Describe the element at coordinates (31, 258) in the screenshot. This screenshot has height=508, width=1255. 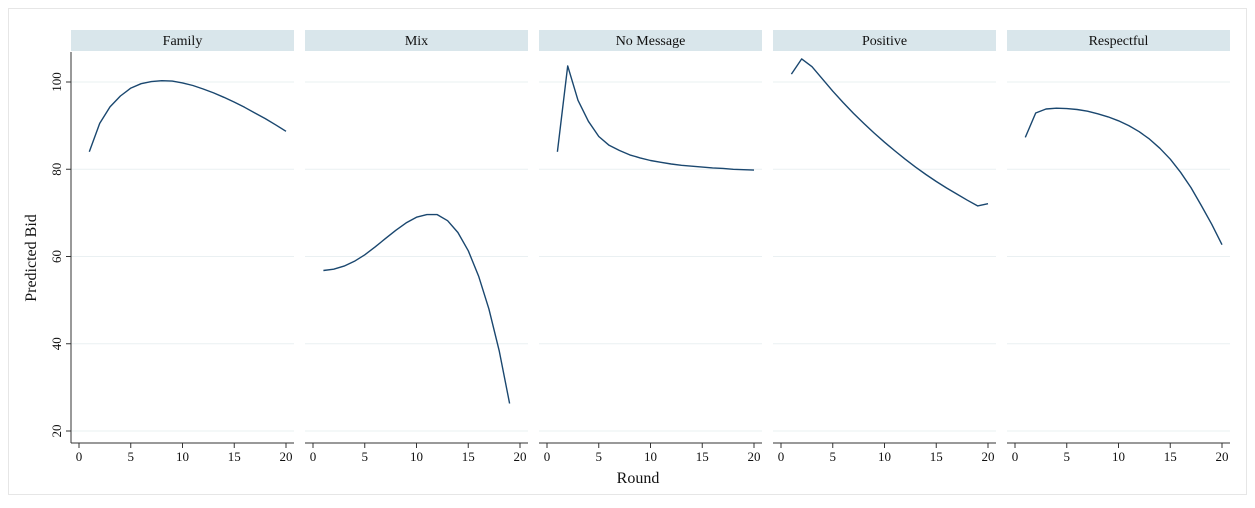
I see `y-axis-title: Predicted Bid` at that location.